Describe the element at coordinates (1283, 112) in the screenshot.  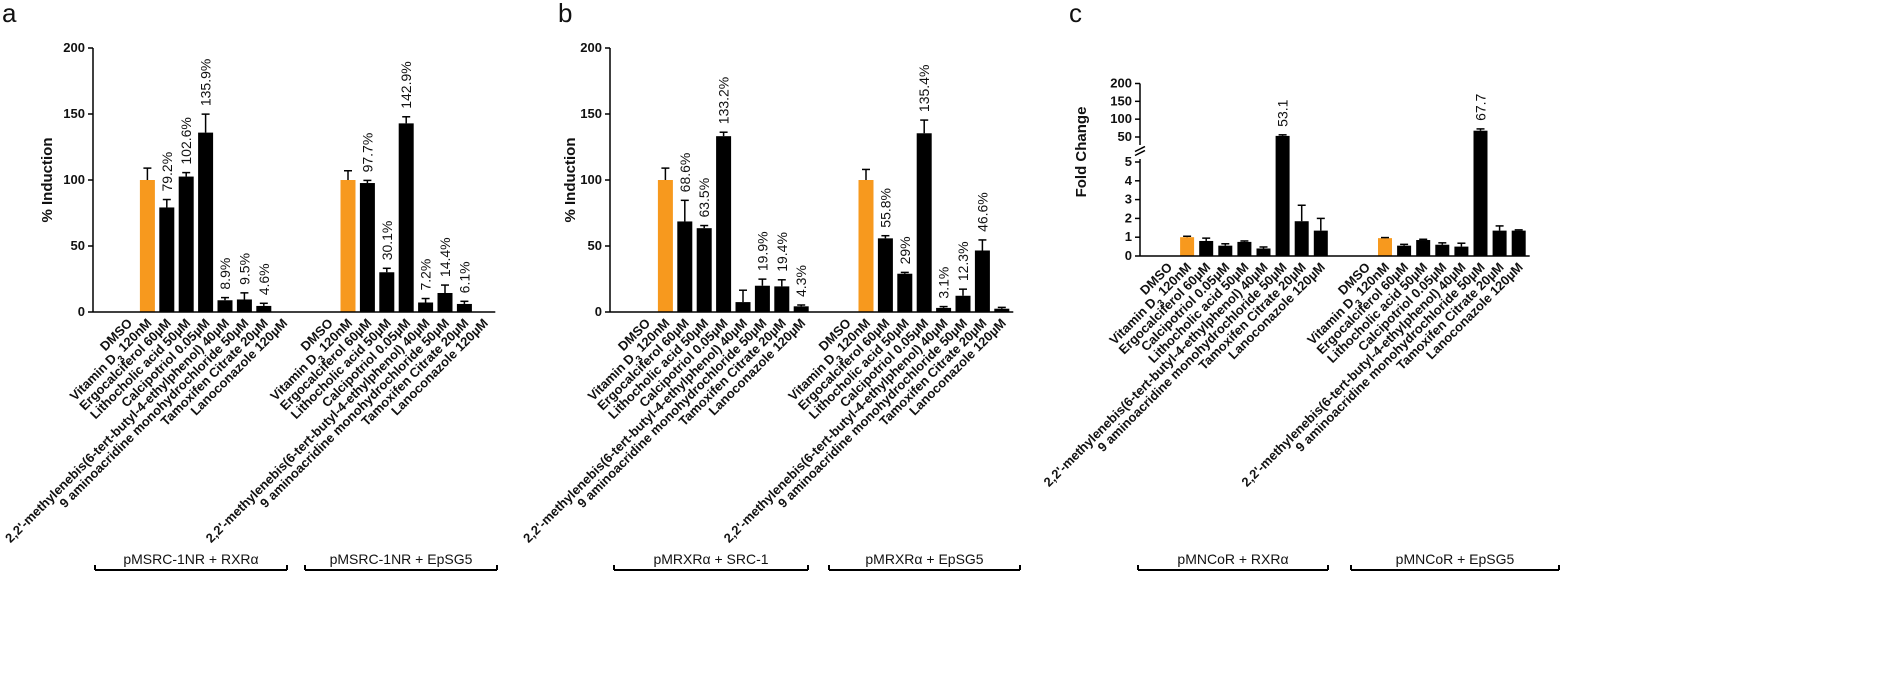
I see `data-label: 53.1` at that location.